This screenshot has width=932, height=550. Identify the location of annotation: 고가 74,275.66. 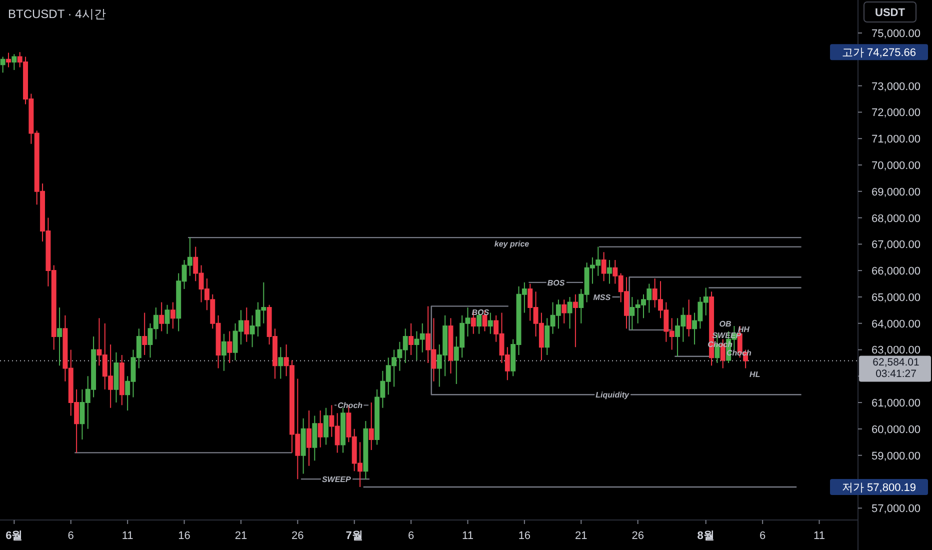
(879, 53).